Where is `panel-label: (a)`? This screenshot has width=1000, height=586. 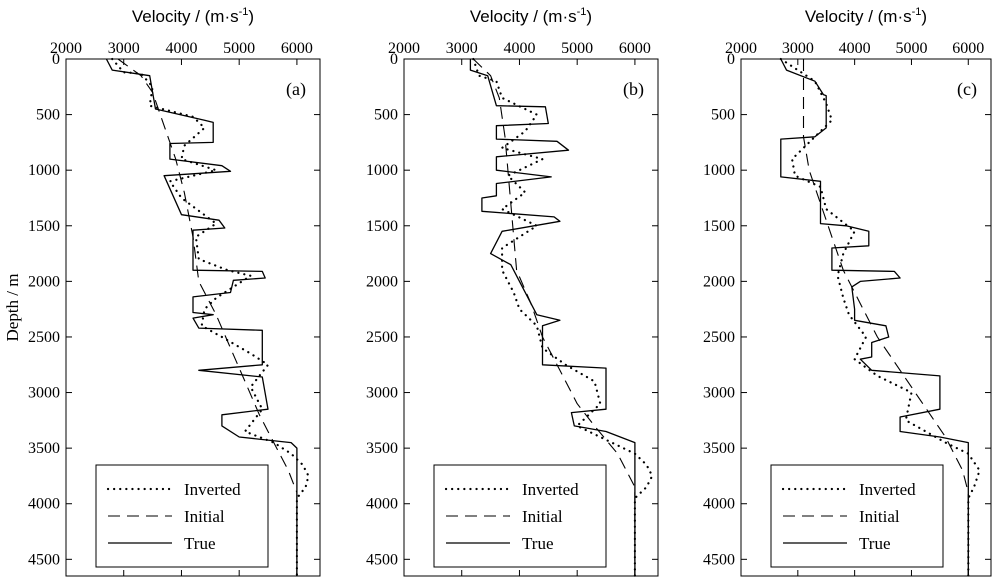
panel-label: (a) is located at coordinates (296, 89).